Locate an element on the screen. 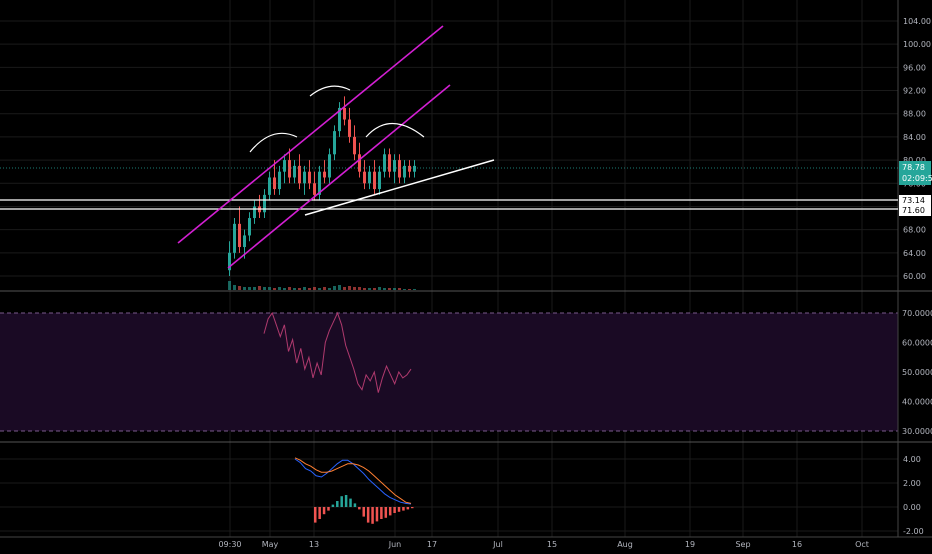 The width and height of the screenshot is (932, 554). price-tick-label: 92.00 is located at coordinates (914, 91).